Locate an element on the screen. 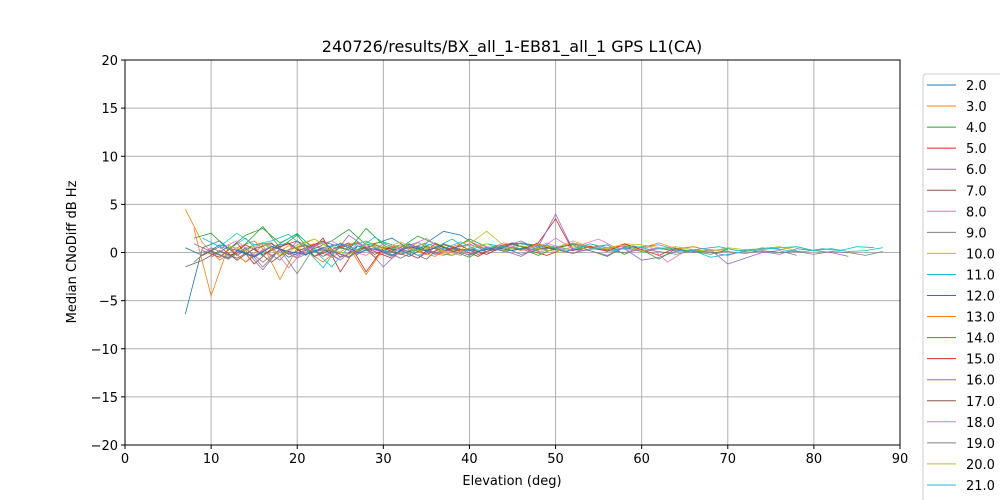 The image size is (1000, 500). legend-label: 2.0 is located at coordinates (976, 86).